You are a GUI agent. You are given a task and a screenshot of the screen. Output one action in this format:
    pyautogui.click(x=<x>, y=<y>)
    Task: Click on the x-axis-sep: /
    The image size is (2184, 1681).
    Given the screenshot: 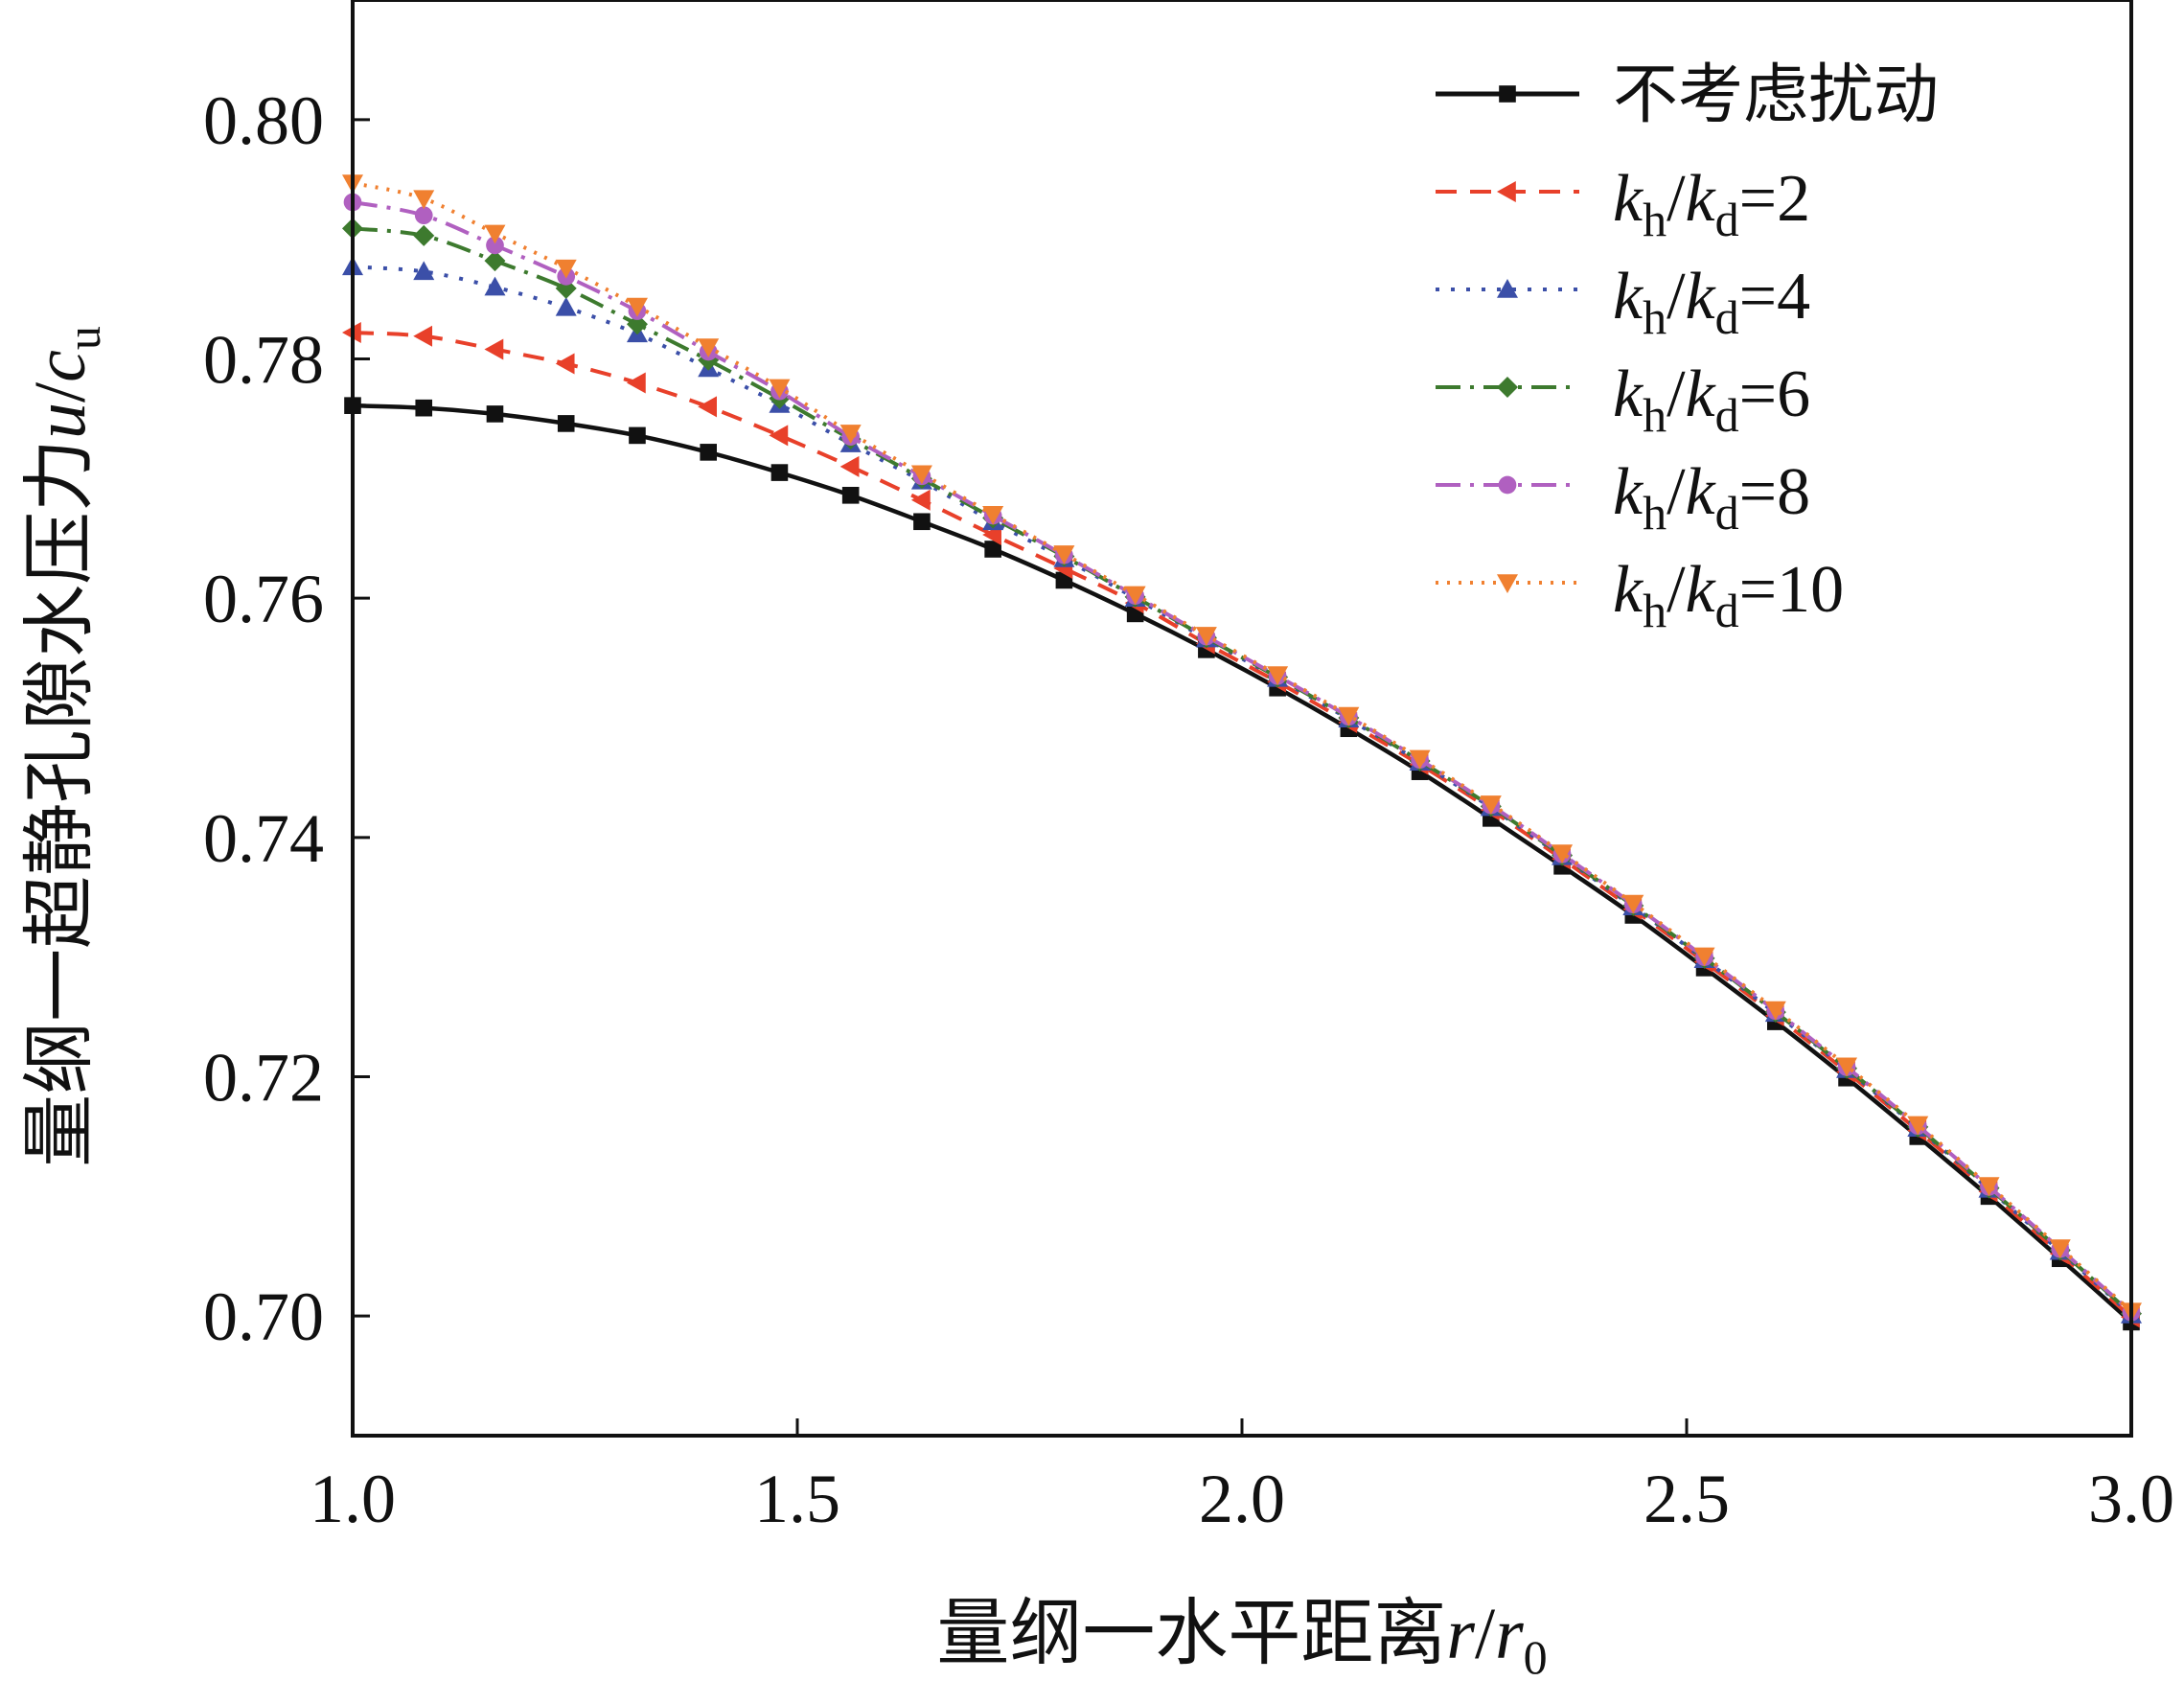 What is the action you would take?
    pyautogui.click(x=1486, y=1634)
    